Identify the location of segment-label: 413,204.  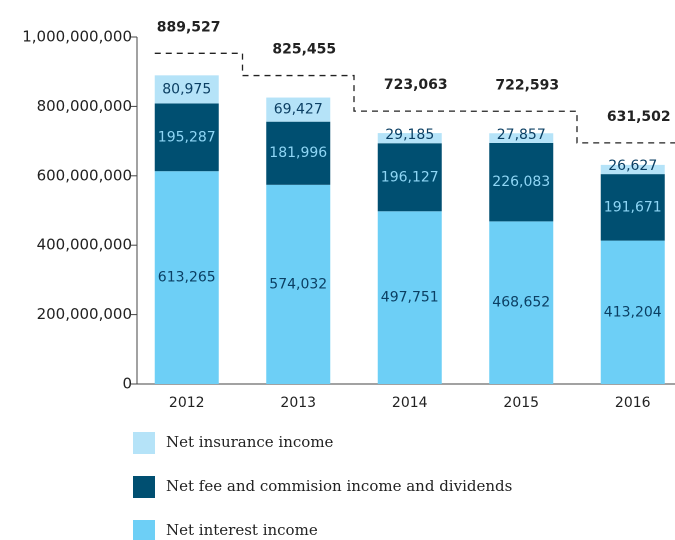
(633, 312).